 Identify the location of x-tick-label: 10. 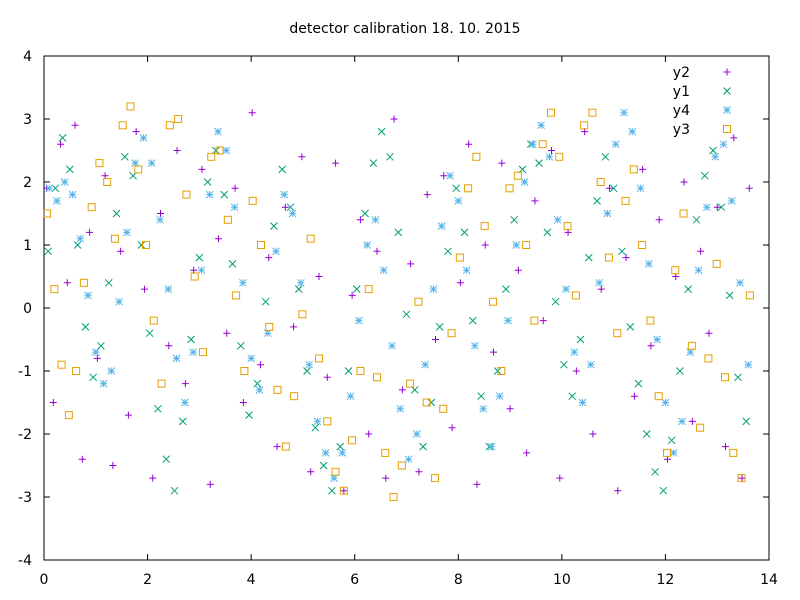
(562, 580).